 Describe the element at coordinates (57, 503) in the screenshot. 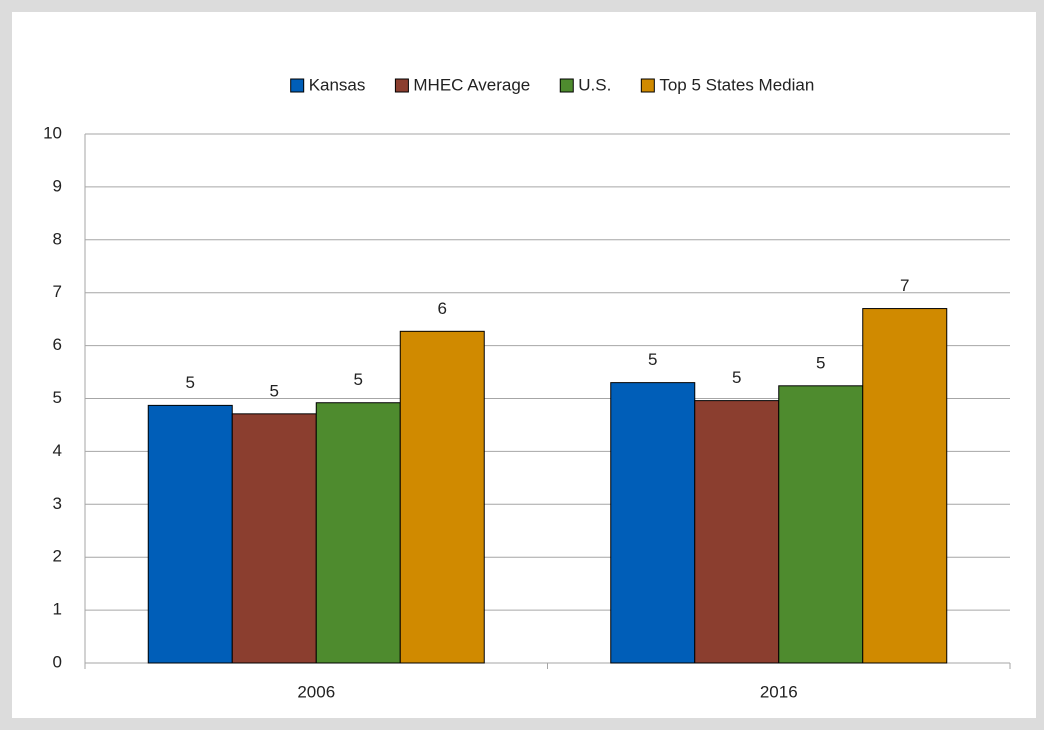

I see `y-tick-label: 3` at that location.